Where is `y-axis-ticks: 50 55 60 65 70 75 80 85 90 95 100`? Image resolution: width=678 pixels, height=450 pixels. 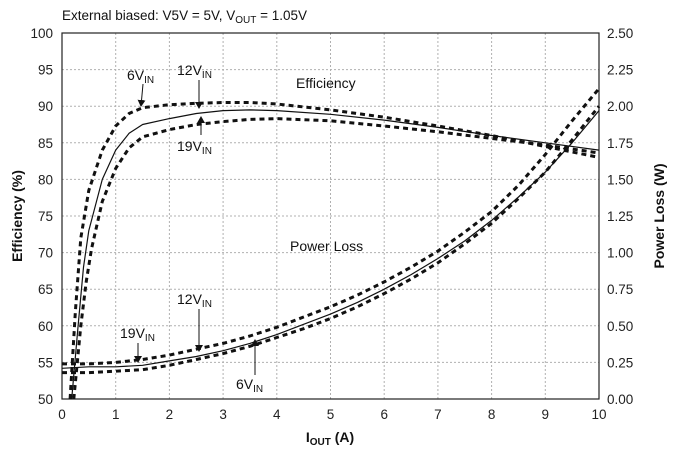 y-axis-ticks: 50 55 60 65 70 75 80 85 90 95 100 is located at coordinates (41, 216).